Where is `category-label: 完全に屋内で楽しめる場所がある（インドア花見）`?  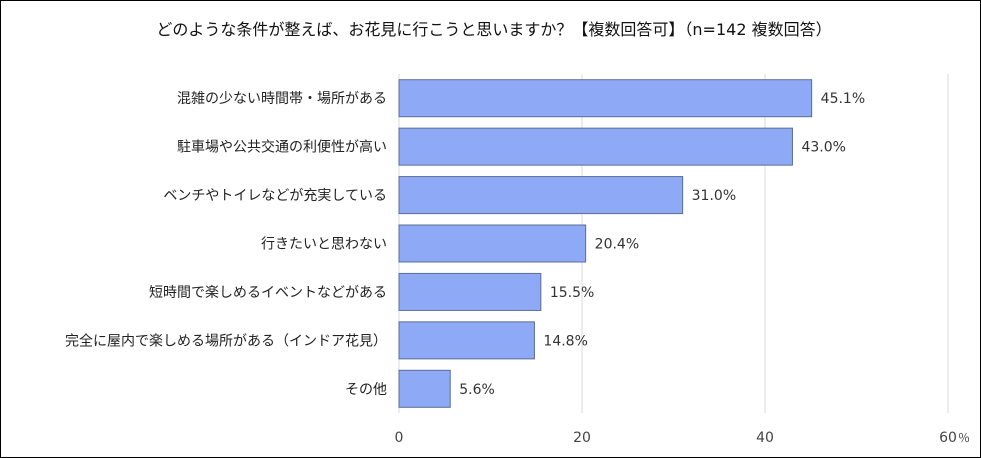 category-label: 完全に屋内で楽しめる場所がある（インドア花見） is located at coordinates (226, 340).